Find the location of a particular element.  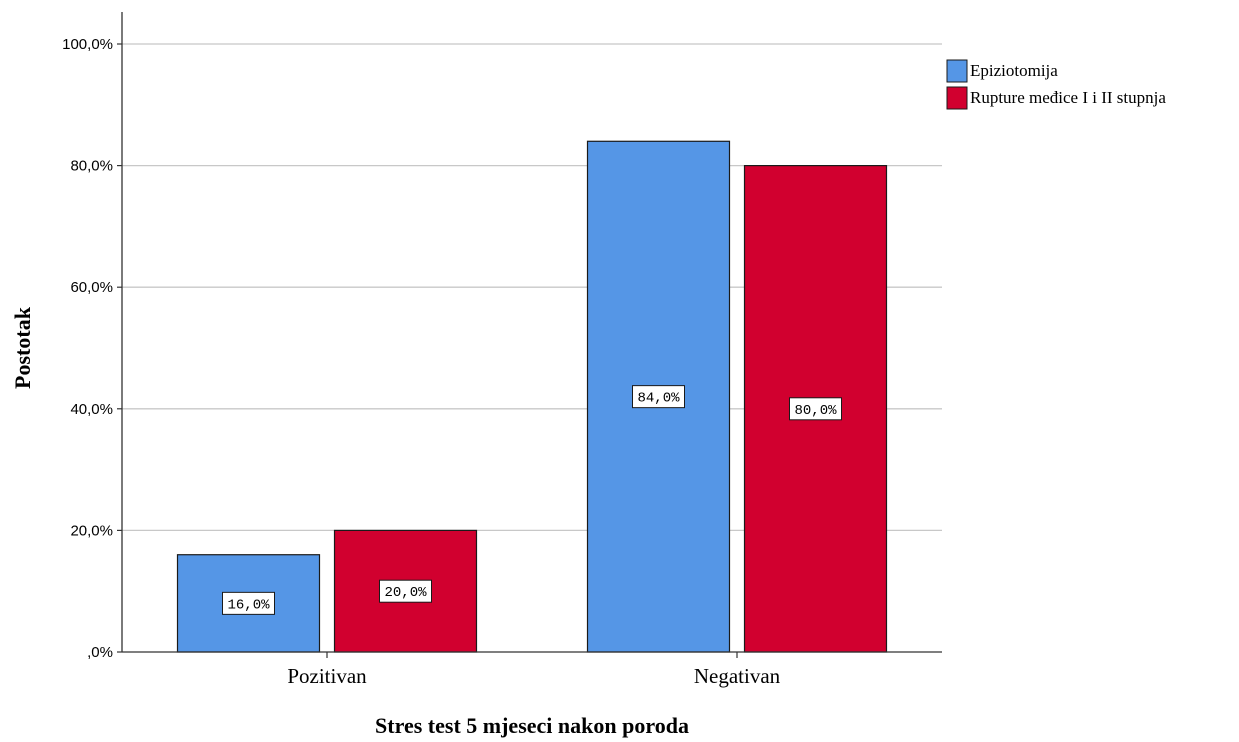

y-axis-title: Postotak is located at coordinates (22, 347).